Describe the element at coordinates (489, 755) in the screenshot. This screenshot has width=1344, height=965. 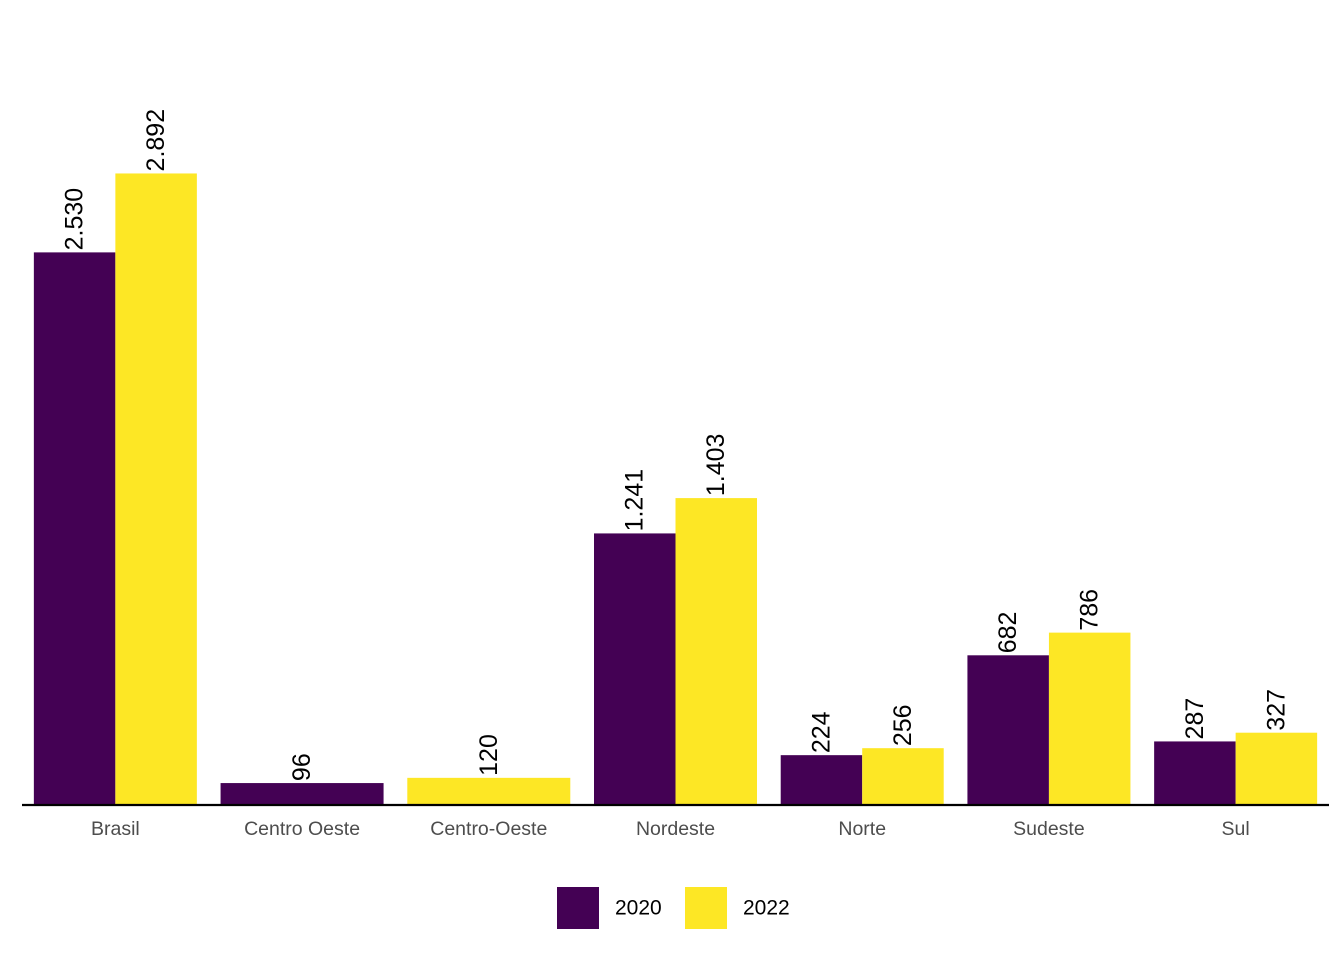
I see `data-label-centro-oeste-2022: 120` at that location.